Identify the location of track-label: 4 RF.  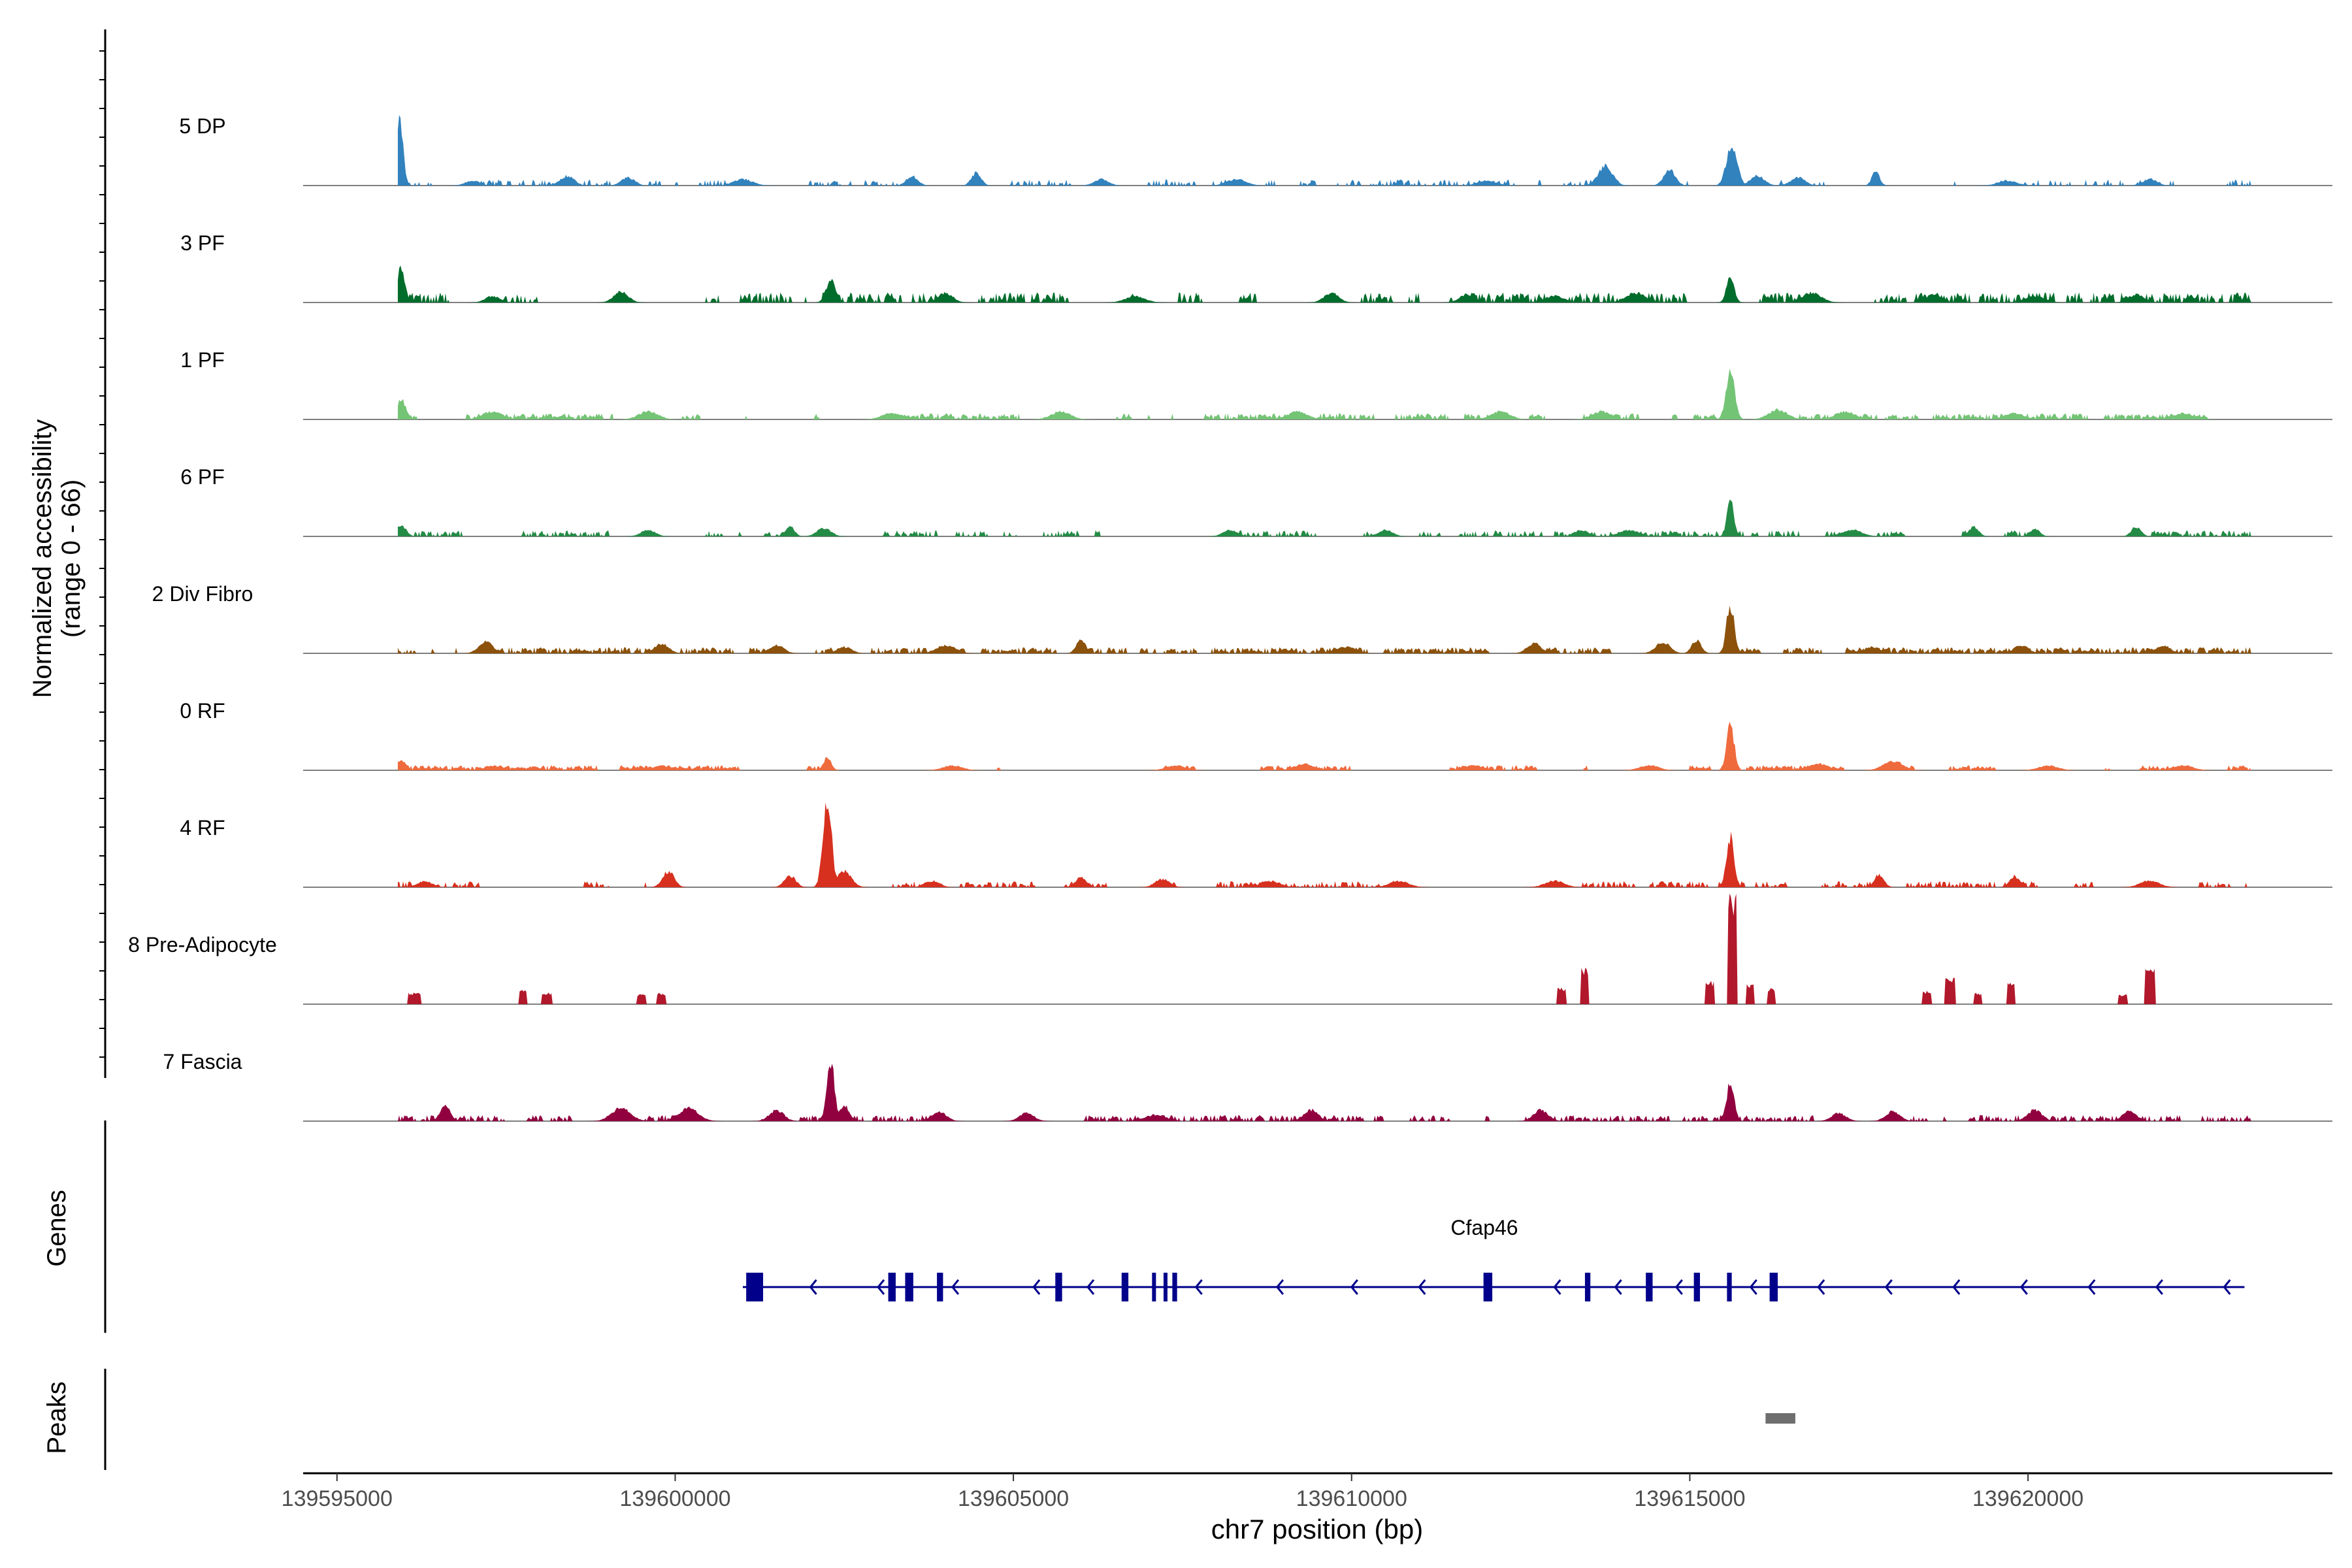
(202, 828).